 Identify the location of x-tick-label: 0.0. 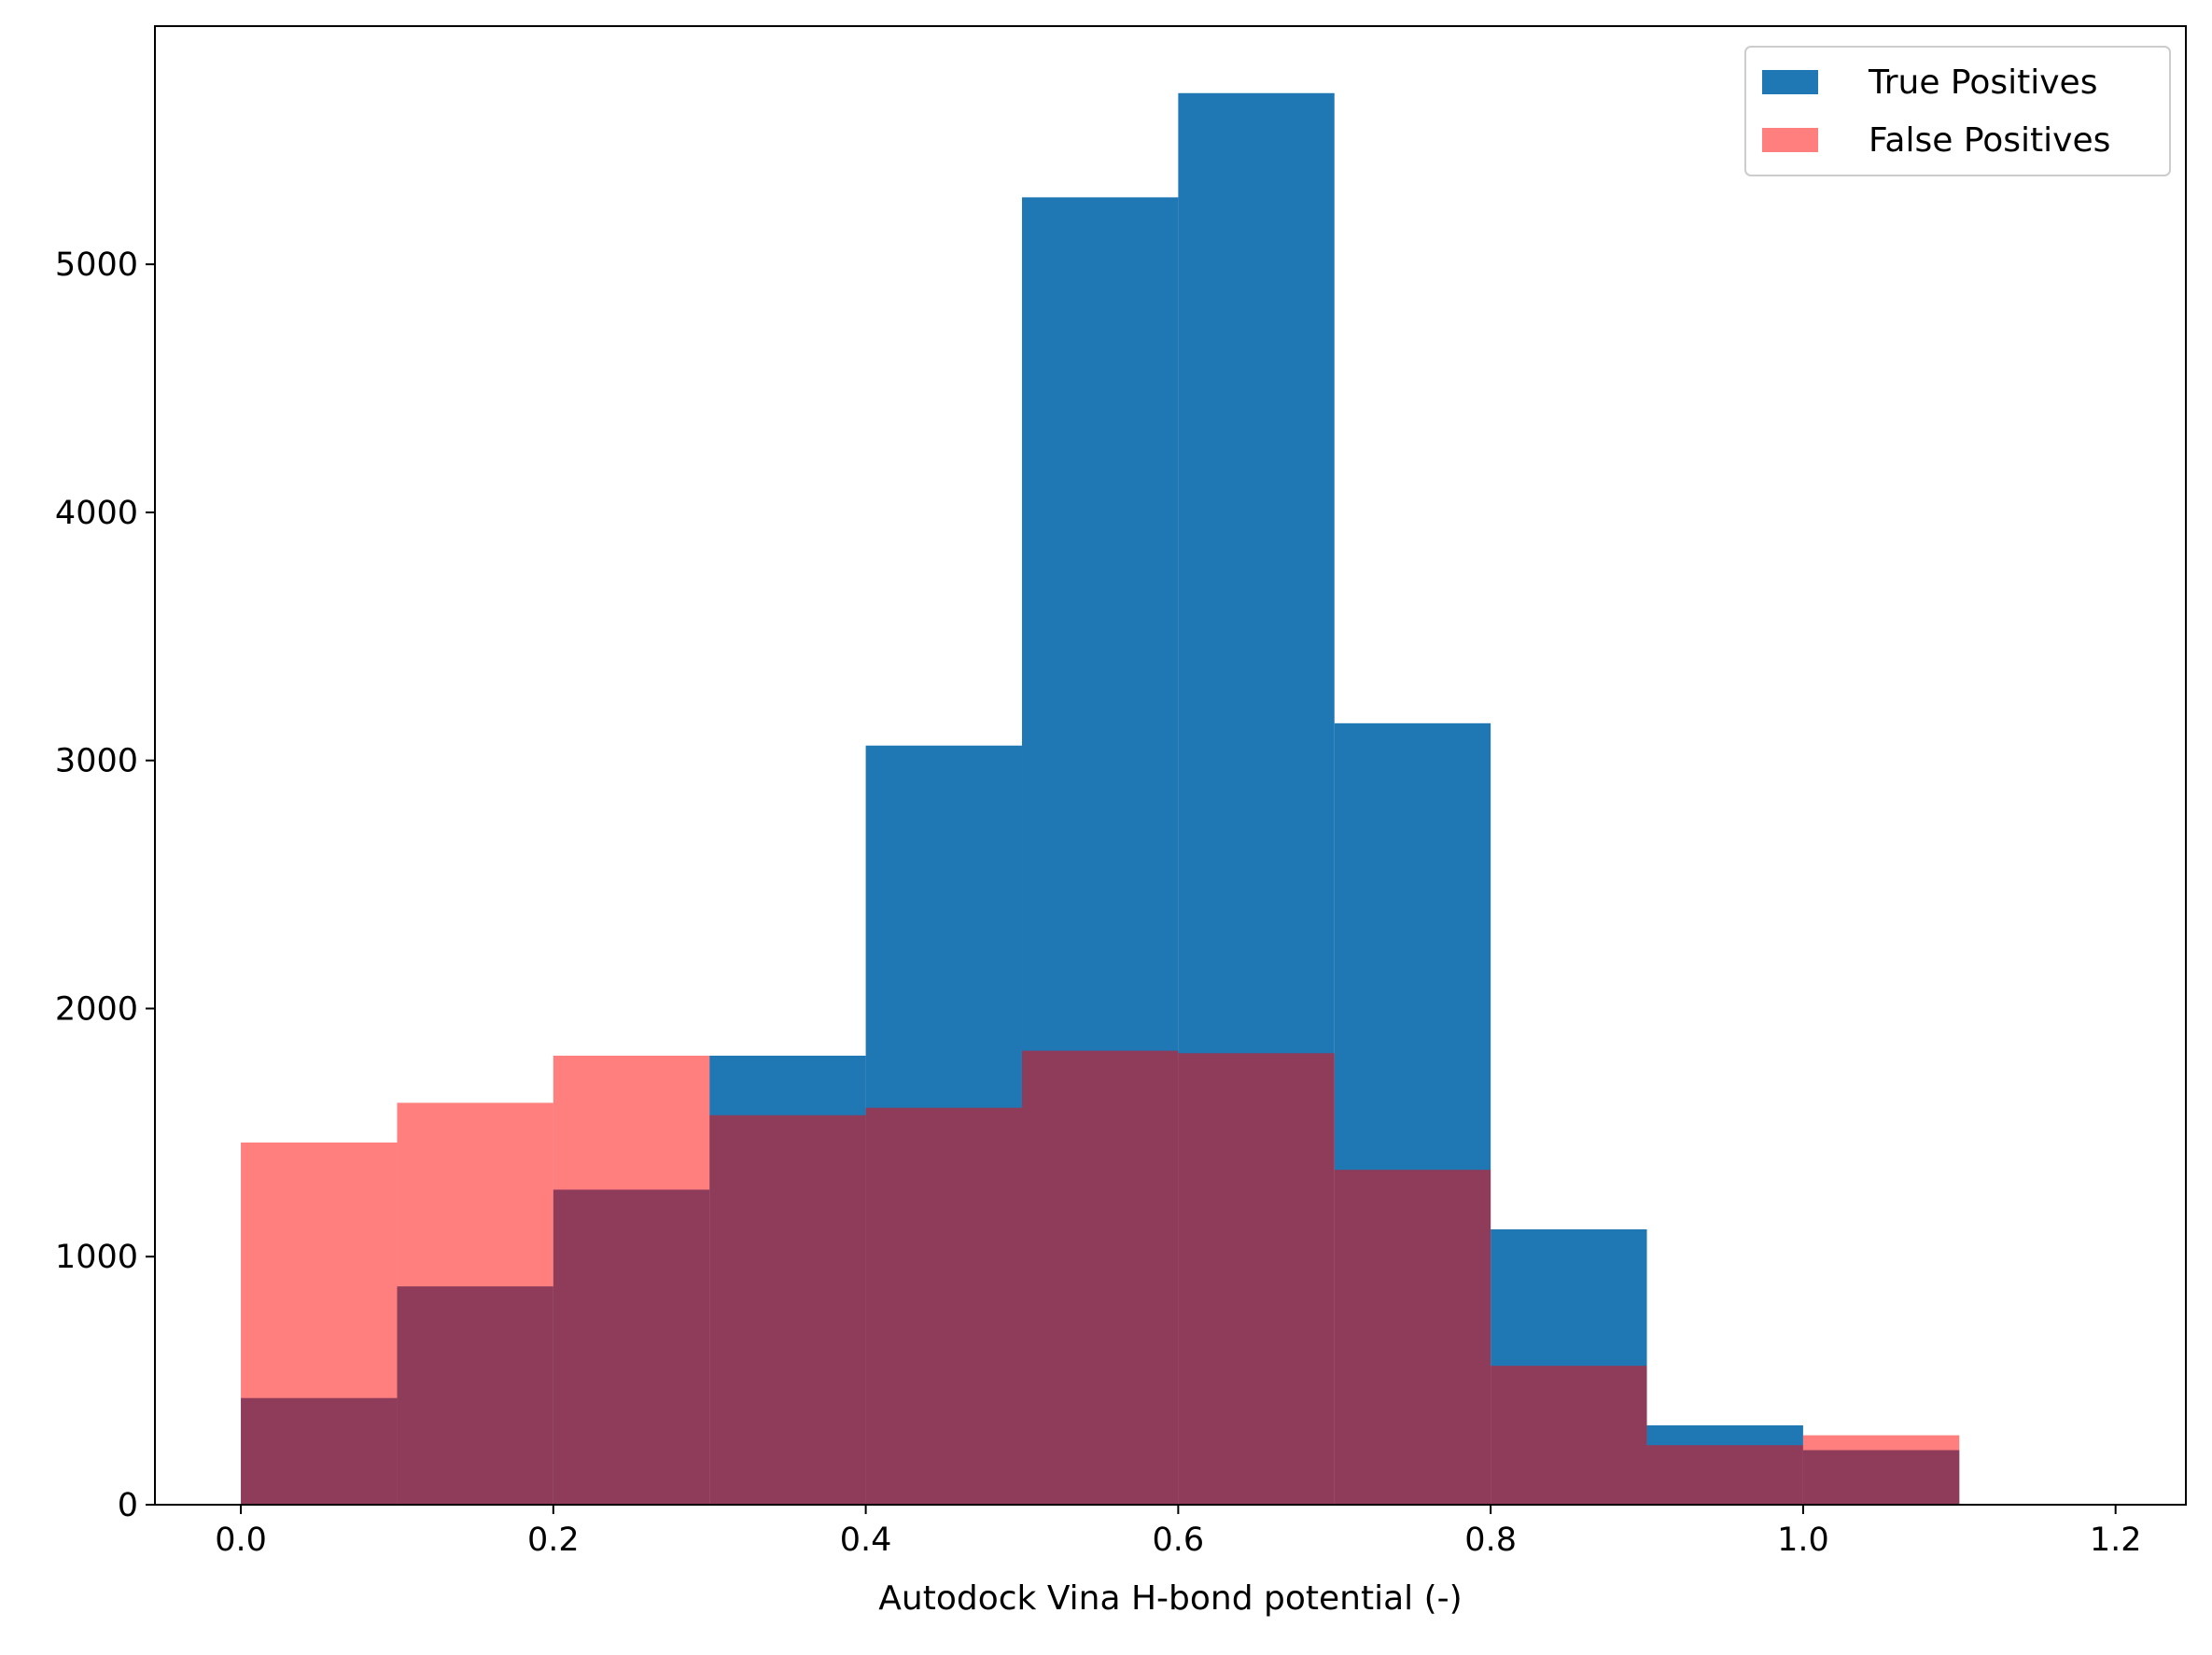
(241, 1540).